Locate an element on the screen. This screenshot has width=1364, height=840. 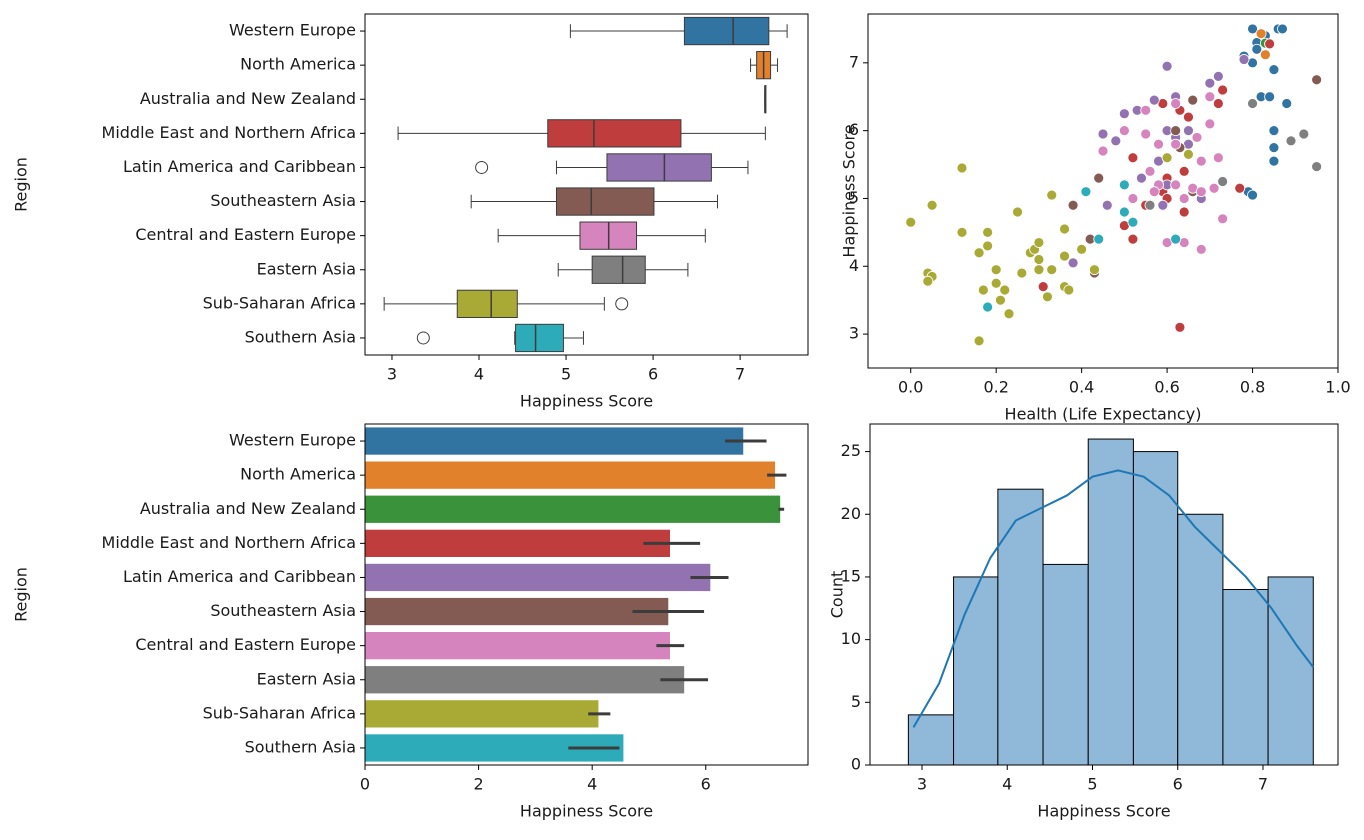
y-tick-label: 15 is located at coordinates (851, 575).